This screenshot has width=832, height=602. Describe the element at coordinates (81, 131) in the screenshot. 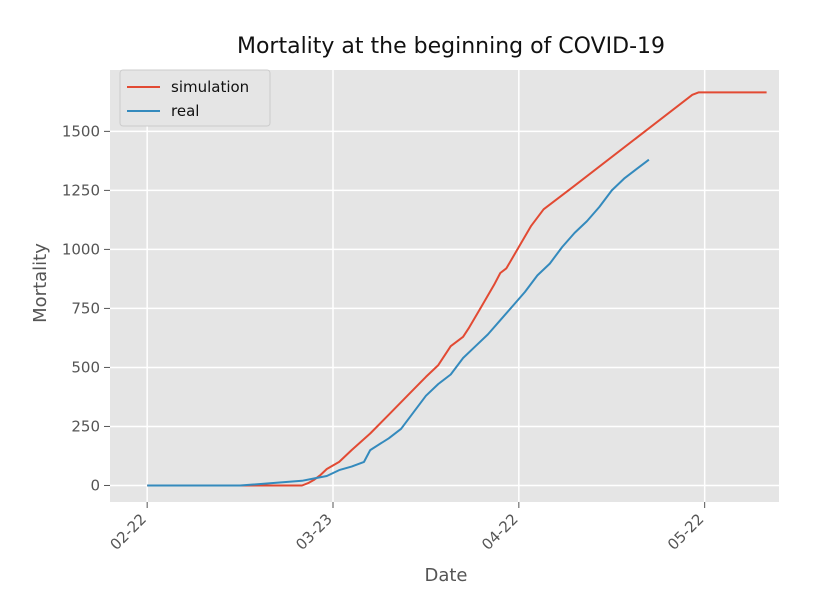

I see `y-tick-label: 1500` at that location.